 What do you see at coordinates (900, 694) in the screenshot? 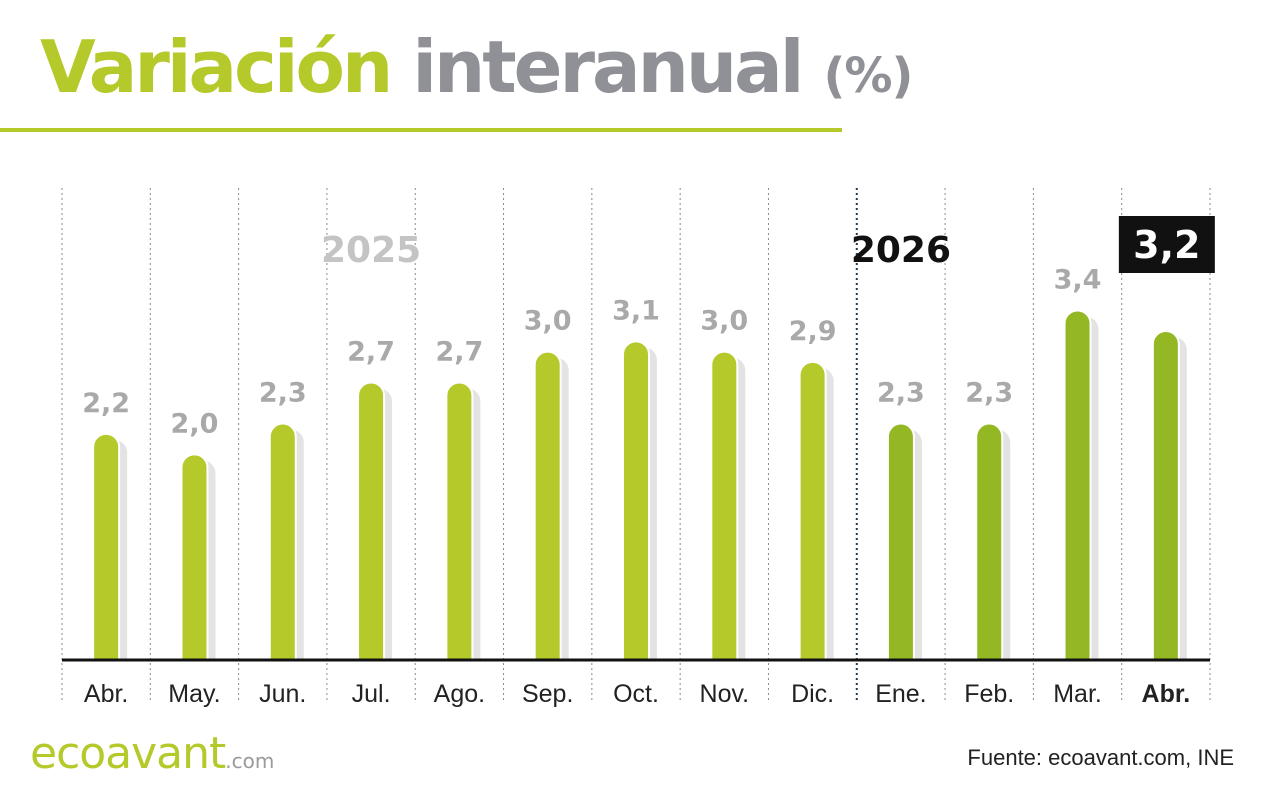
I see `category-label: Ene.` at bounding box center [900, 694].